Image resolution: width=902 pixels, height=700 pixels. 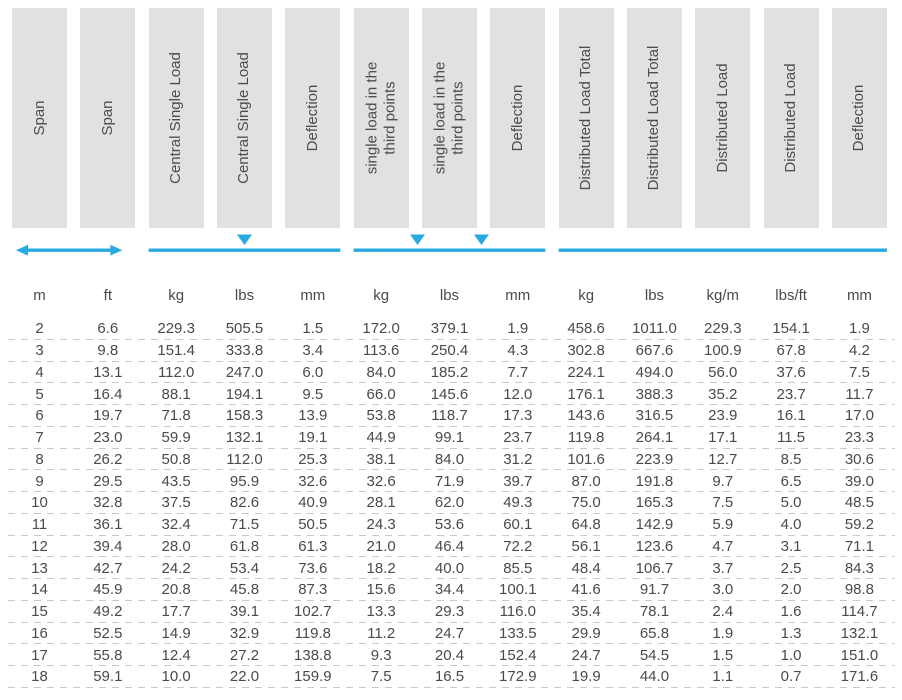 I want to click on table-cell: 3.1, so click(x=791, y=546).